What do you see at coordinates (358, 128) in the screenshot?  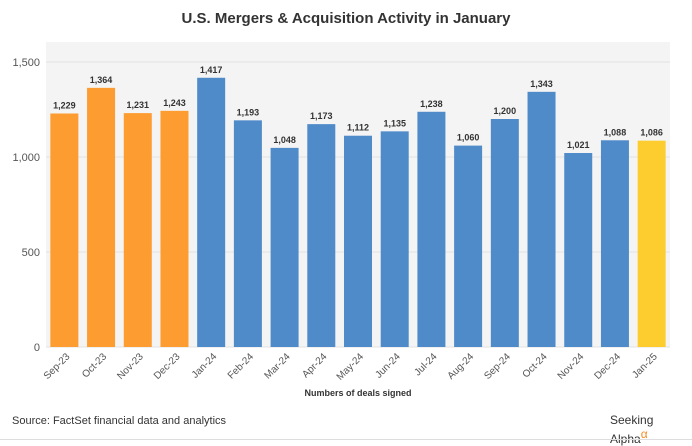 I see `data-label: 1,112` at bounding box center [358, 128].